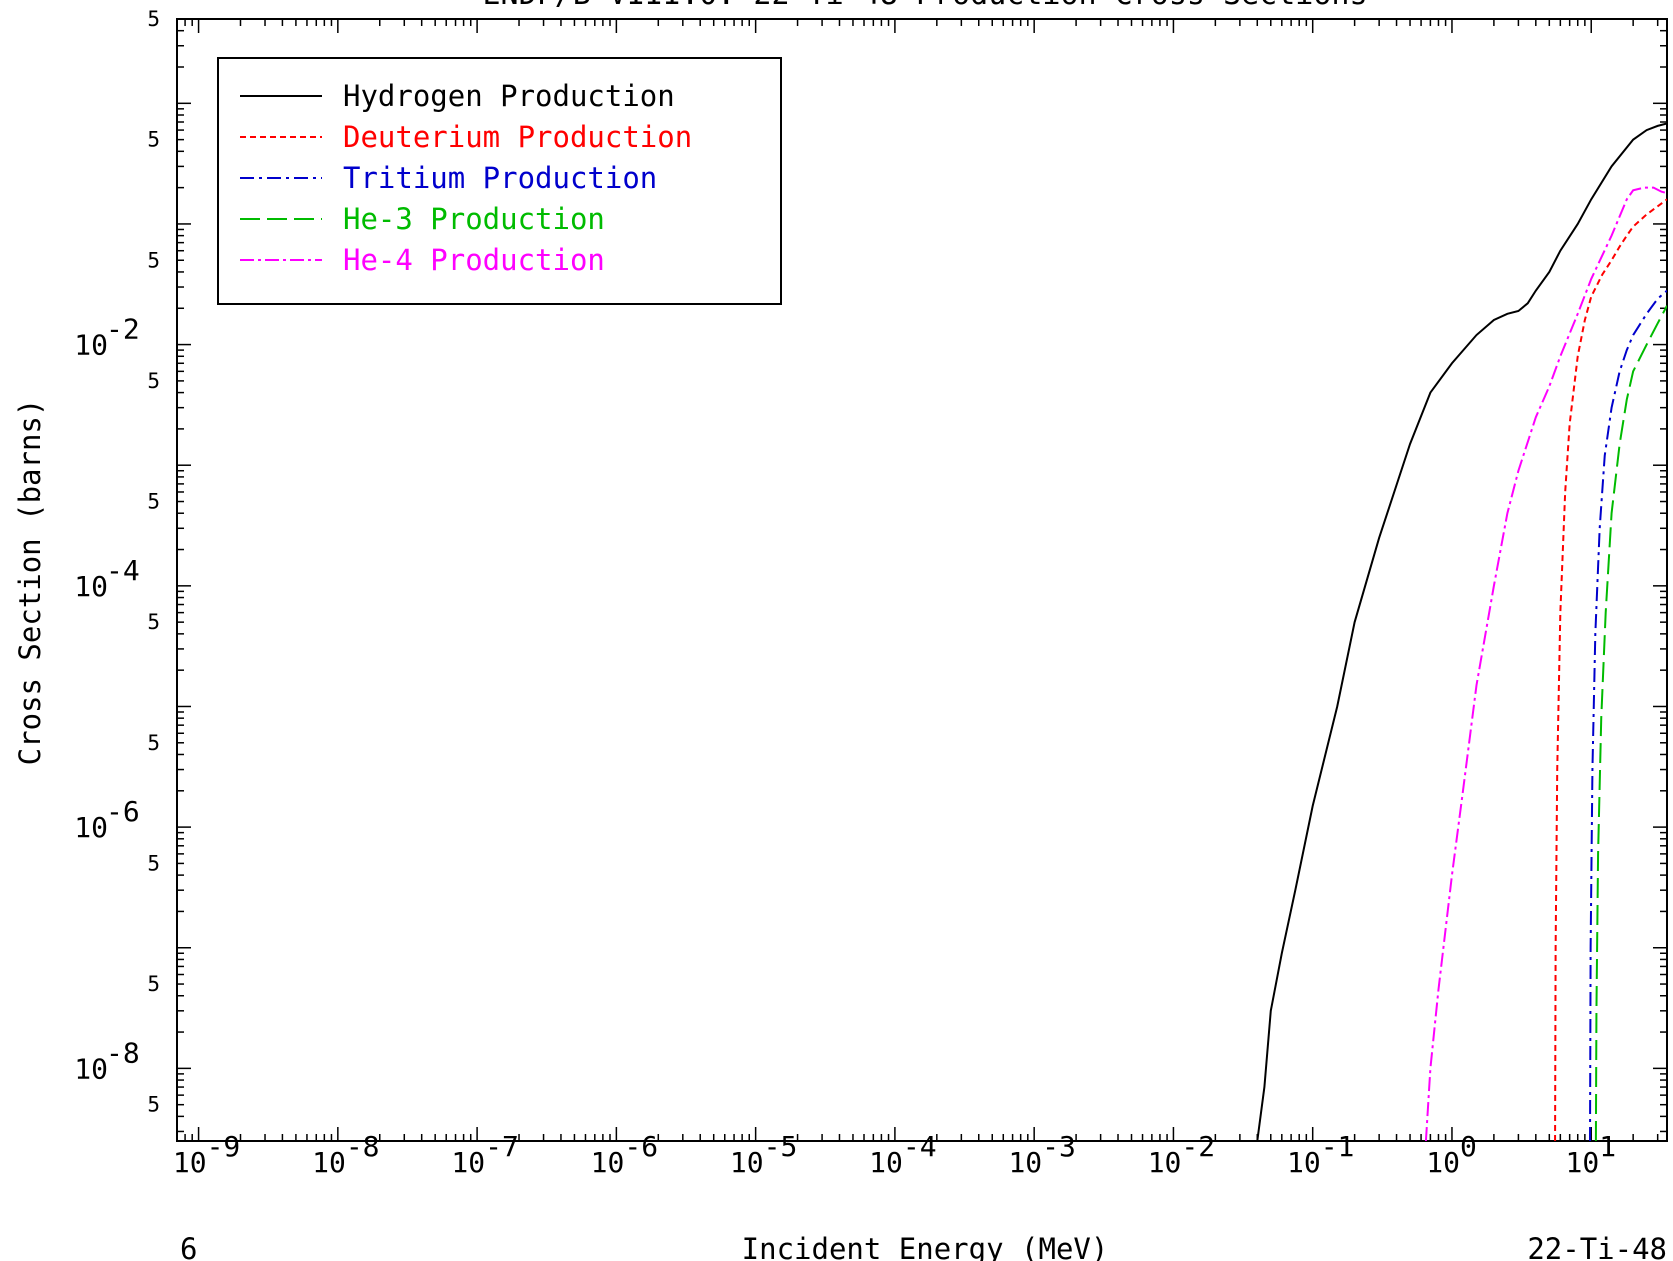 Image resolution: width=1673 pixels, height=1261 pixels. I want to click on x-tick-label: 10 1, so click(1591, 1154).